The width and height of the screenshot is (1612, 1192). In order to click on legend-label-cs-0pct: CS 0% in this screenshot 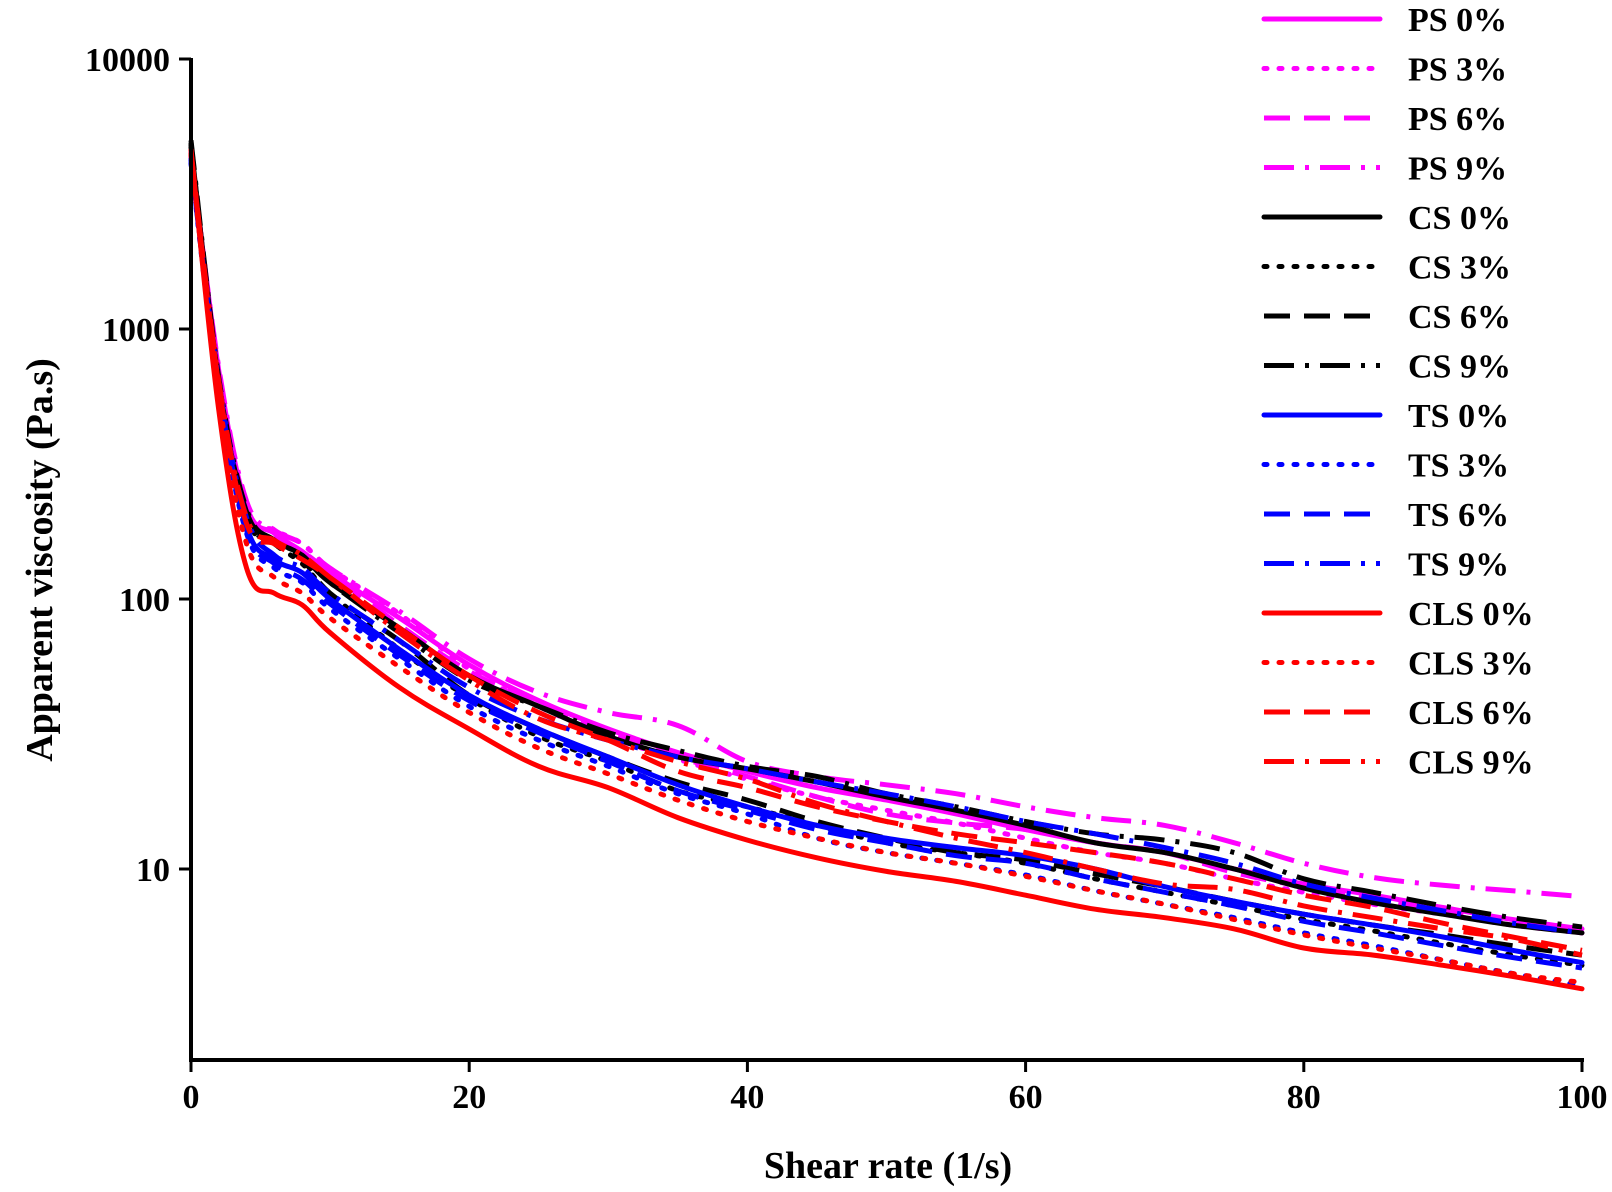, I will do `click(1459, 218)`.